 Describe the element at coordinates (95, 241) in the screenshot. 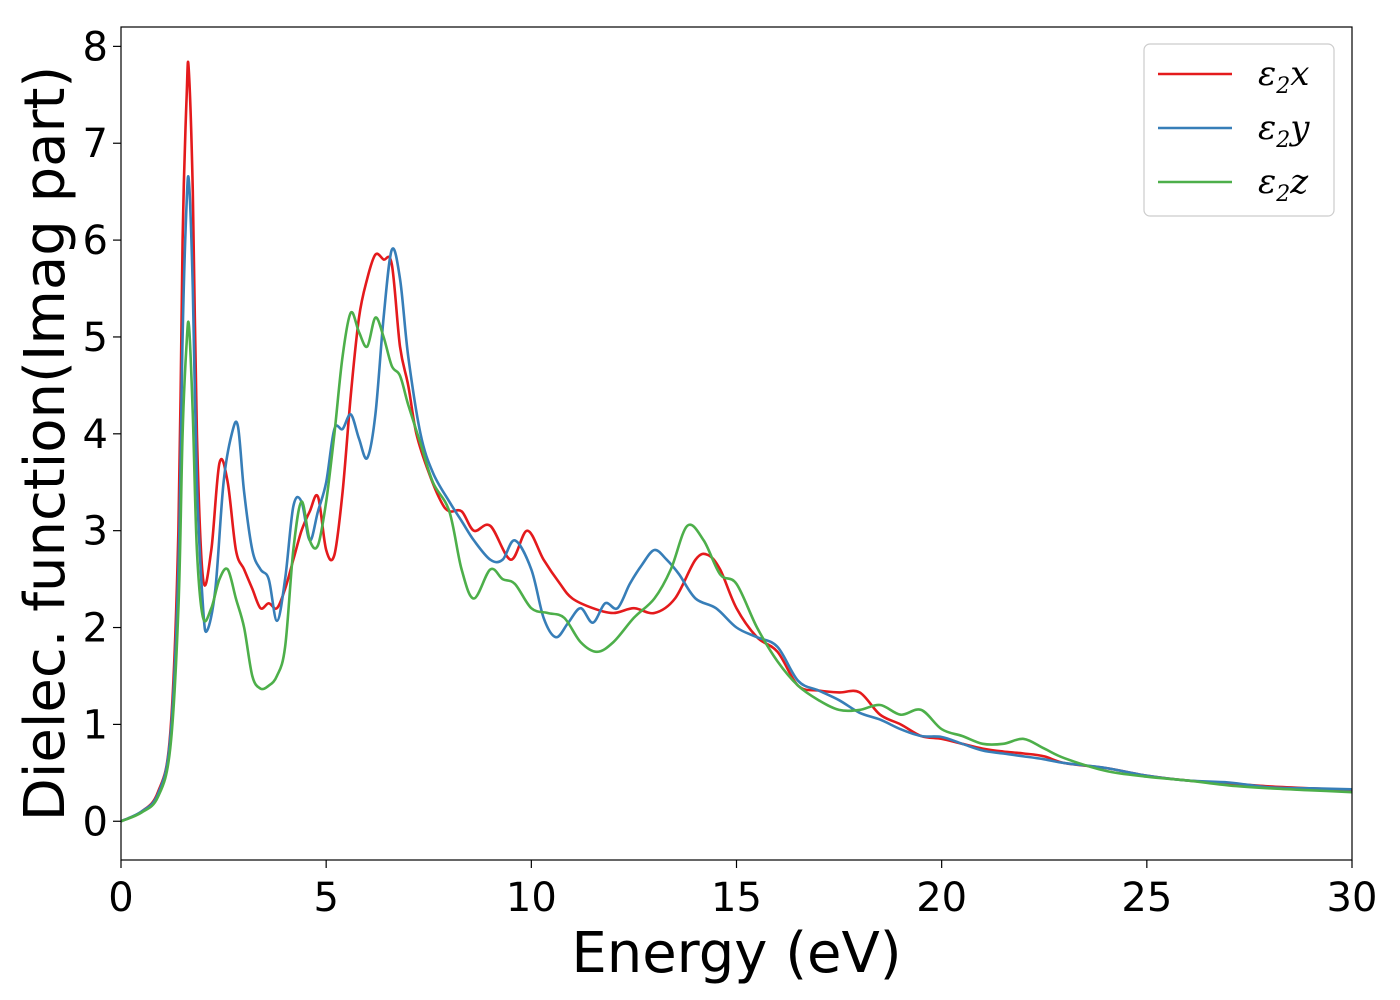

I see `y-tick-label: 6` at that location.